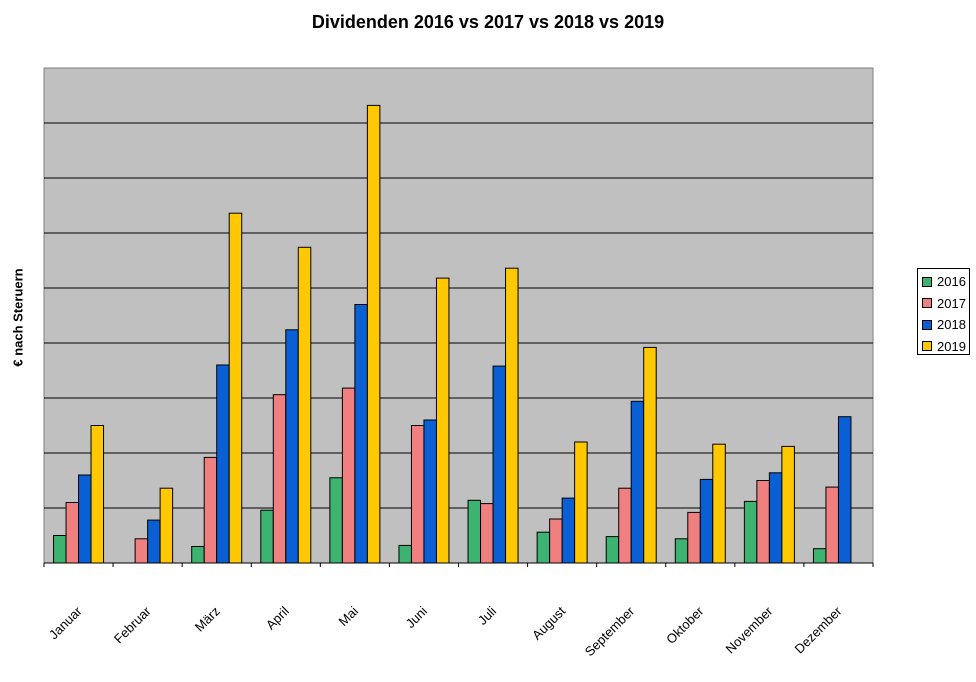 The height and width of the screenshot is (682, 976). Describe the element at coordinates (235, 388) in the screenshot. I see `bar-2019-März` at that location.